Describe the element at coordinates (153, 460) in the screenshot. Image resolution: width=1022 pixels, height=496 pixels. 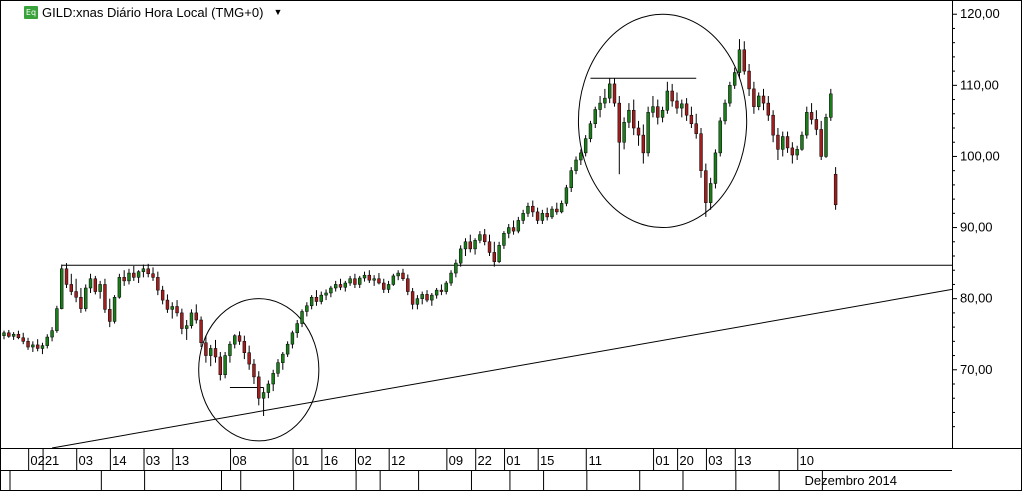
I see `x-tick-label: 03` at that location.